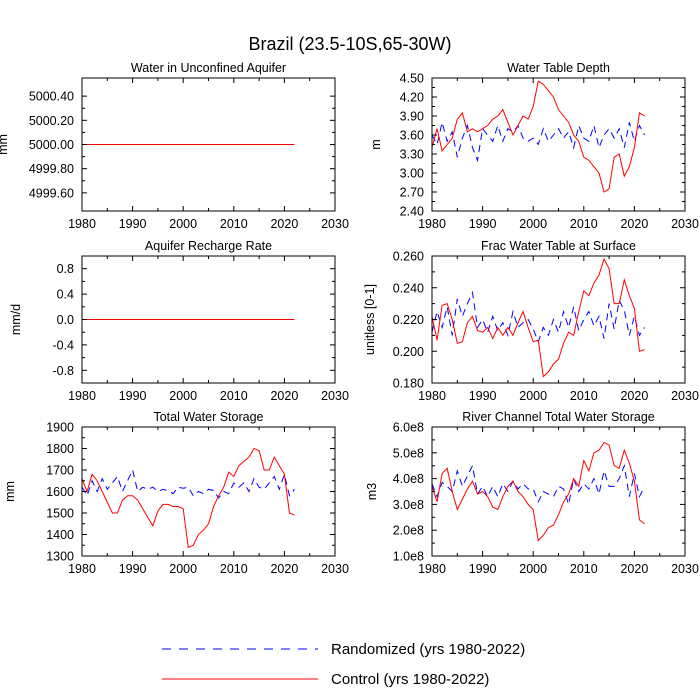  Describe the element at coordinates (410, 679) in the screenshot. I see `legend-label: Control (yrs 1980-2022)` at that location.